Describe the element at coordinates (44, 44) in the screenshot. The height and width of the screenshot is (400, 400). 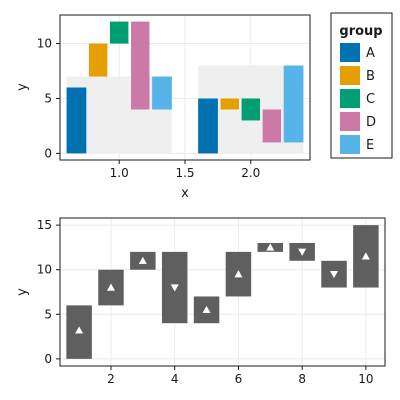
I see `top-y-tick-label: 10` at that location.